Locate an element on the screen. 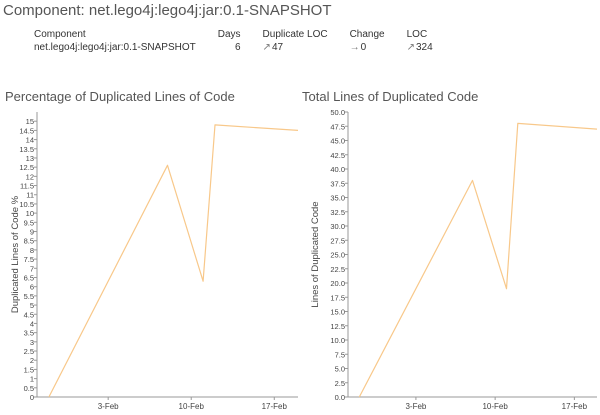  y-tick-label: 15 is located at coordinates (30, 121).